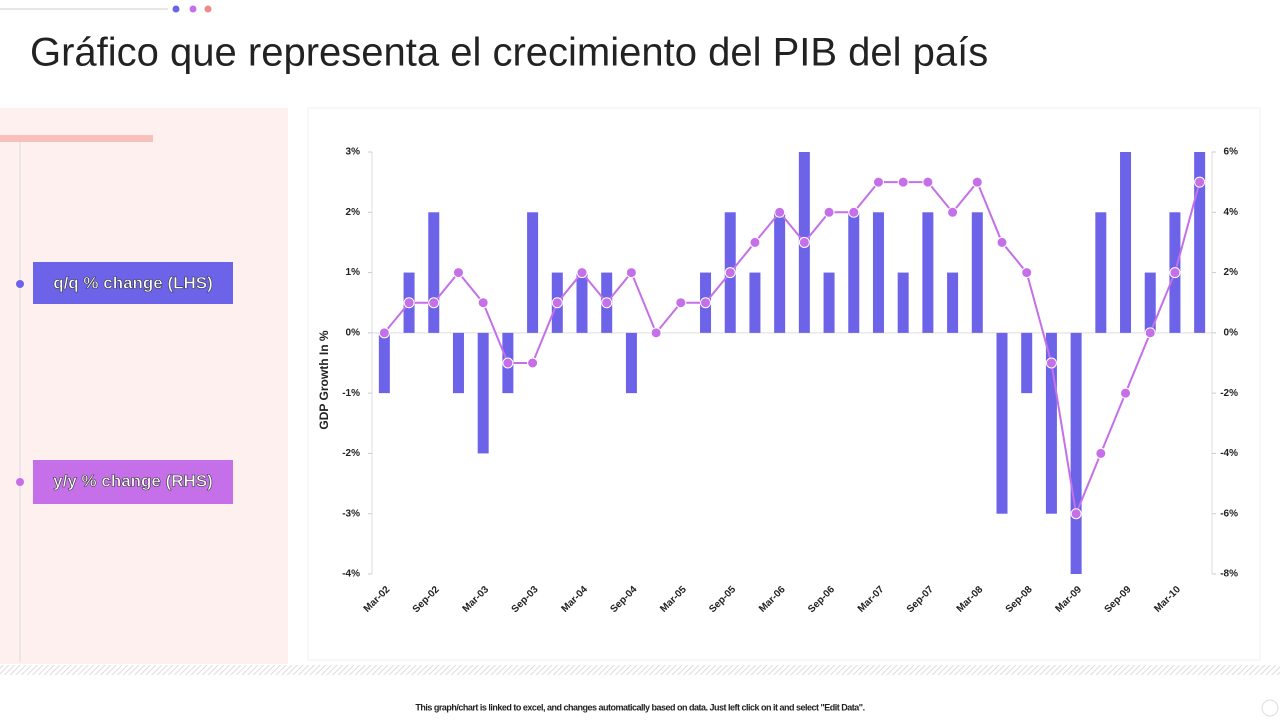 This screenshot has height=720, width=1280. Describe the element at coordinates (1229, 513) in the screenshot. I see `y2-tick-label: -6%` at that location.